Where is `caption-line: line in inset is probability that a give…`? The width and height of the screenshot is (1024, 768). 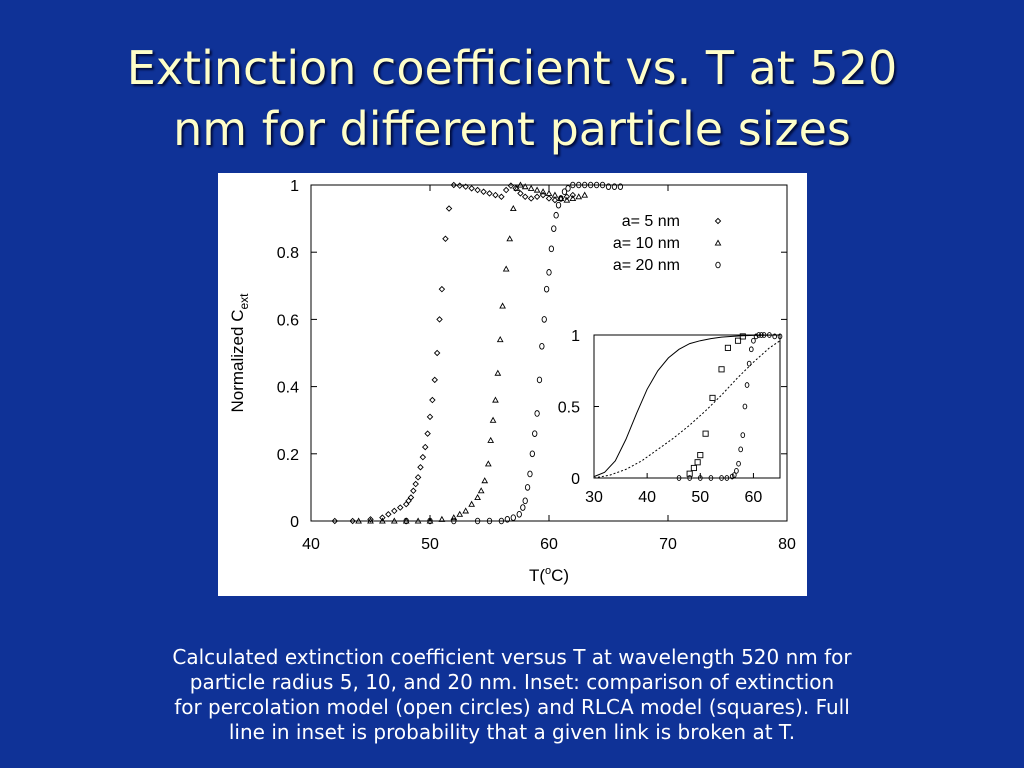 caption-line: line in inset is probability that a give… is located at coordinates (512, 732).